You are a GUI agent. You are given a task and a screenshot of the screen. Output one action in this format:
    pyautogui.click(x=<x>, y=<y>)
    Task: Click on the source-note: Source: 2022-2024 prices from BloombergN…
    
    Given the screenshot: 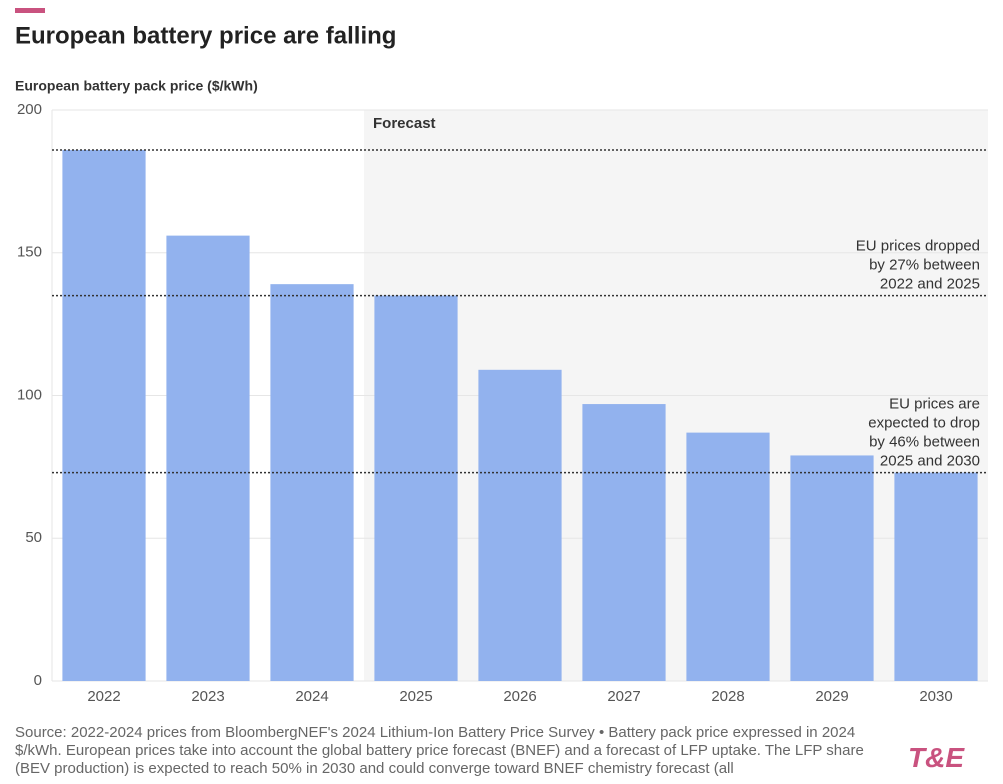 What is the action you would take?
    pyautogui.click(x=439, y=750)
    